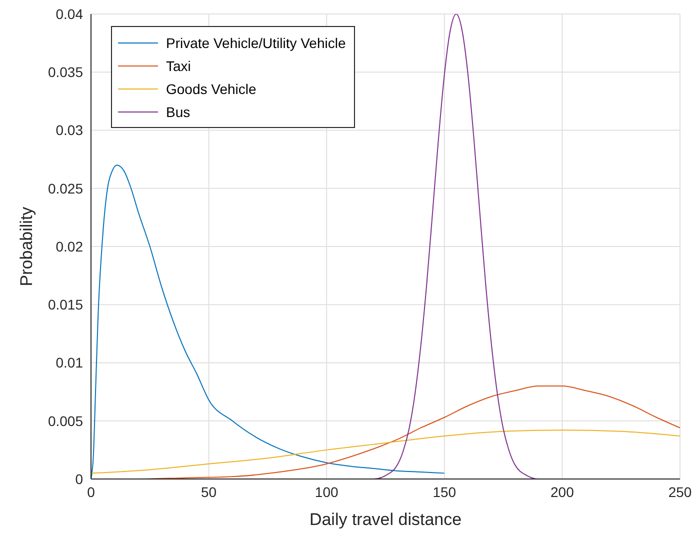 The image size is (698, 543). I want to click on y-axis-title: Probability, so click(26, 246).